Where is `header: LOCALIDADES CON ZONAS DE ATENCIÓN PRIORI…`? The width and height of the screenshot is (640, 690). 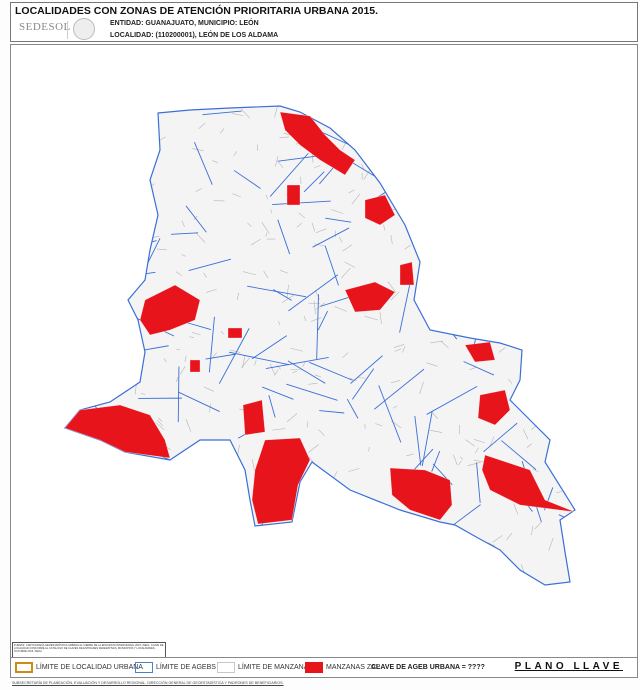 header: LOCALIDADES CON ZONAS DE ATENCIÓN PRIORI… is located at coordinates (324, 22).